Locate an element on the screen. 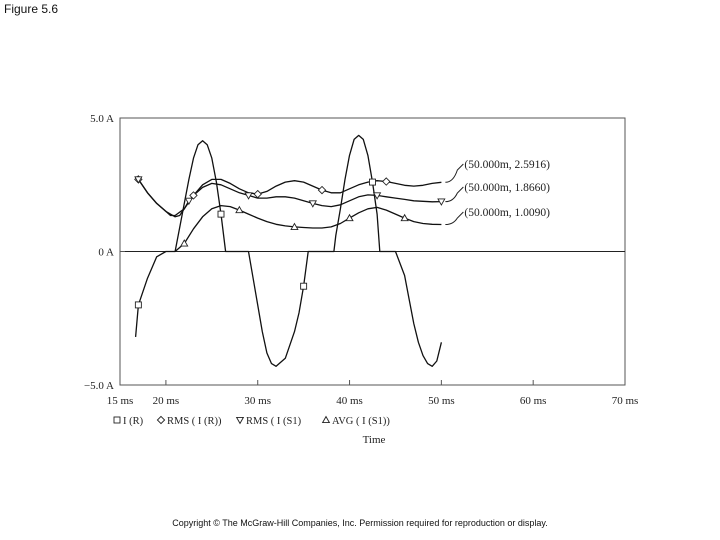 Image resolution: width=720 pixels, height=540 pixels. x-tick-label: 60 ms is located at coordinates (533, 401).